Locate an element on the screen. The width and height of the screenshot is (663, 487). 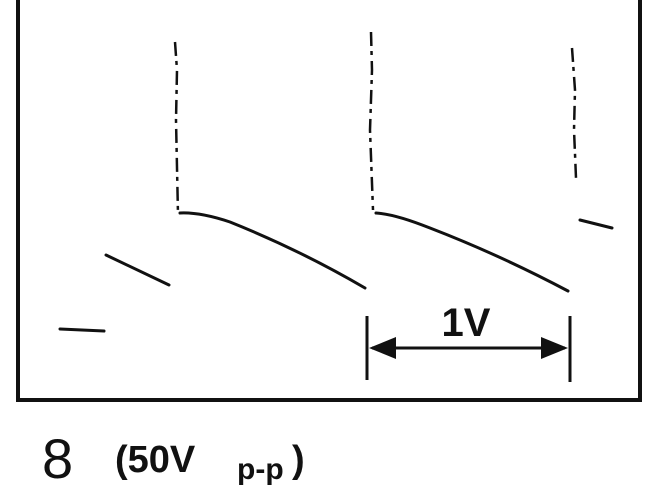
caption-close: ) is located at coordinates (298, 460).